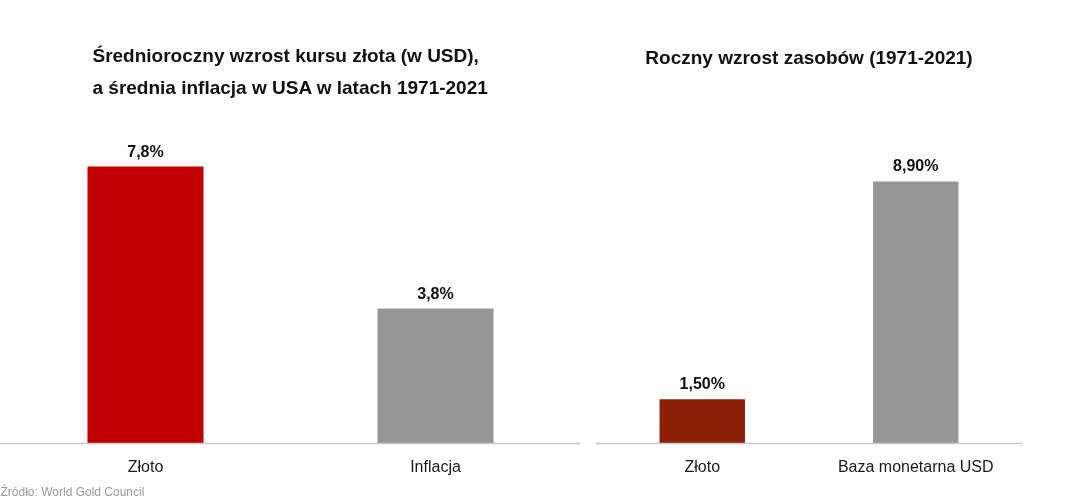  I want to click on x-tick-label: Inflacja, so click(435, 466).